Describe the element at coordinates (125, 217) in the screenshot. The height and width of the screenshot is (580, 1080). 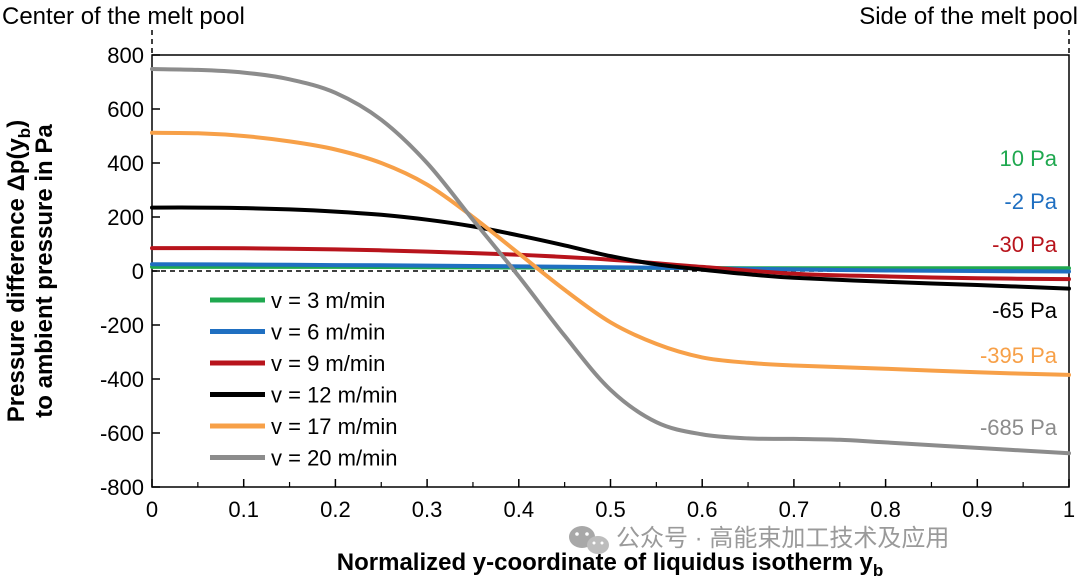
I see `y-tick-label: 200` at that location.